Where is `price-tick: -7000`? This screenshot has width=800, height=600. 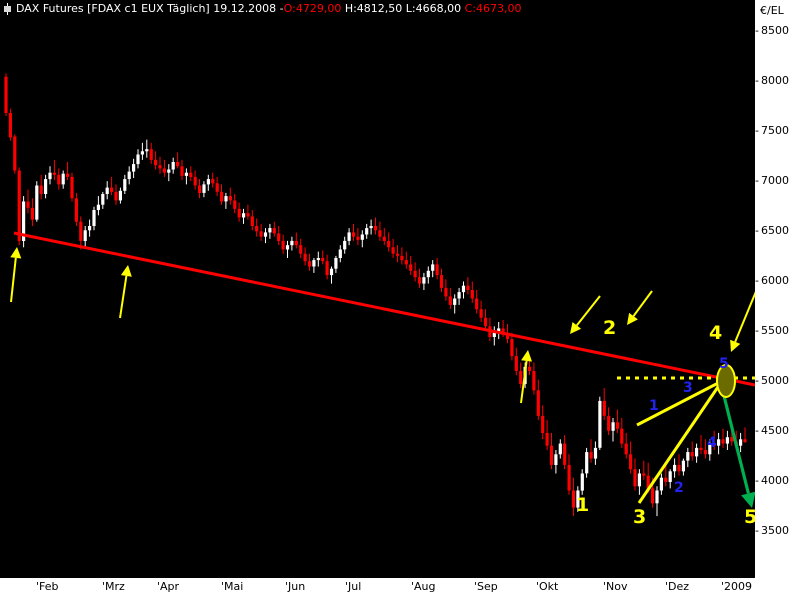 price-tick: -7000 is located at coordinates (772, 180).